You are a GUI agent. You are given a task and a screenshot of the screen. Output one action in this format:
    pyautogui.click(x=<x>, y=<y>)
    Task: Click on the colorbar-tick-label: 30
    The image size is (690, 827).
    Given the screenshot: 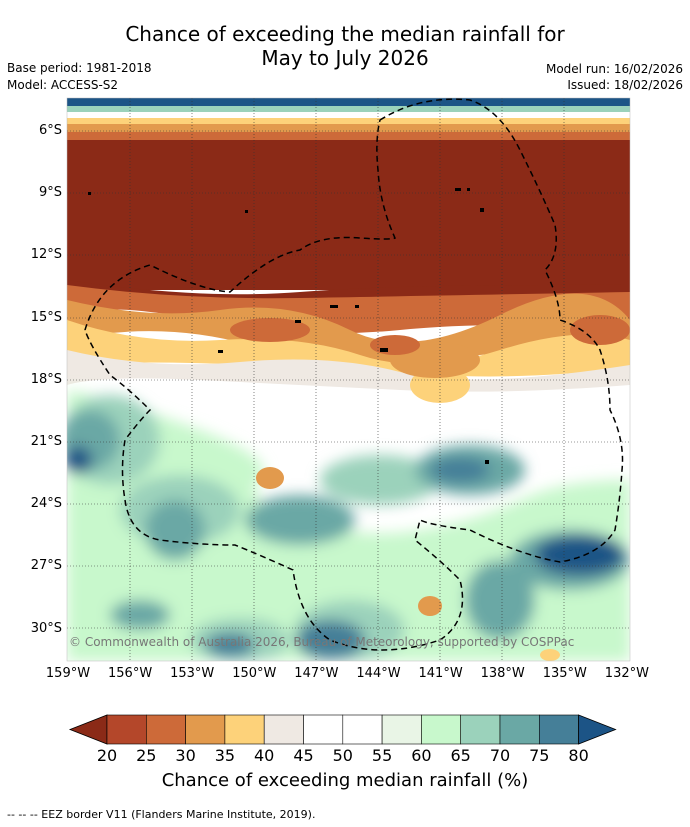 What is the action you would take?
    pyautogui.click(x=185, y=755)
    